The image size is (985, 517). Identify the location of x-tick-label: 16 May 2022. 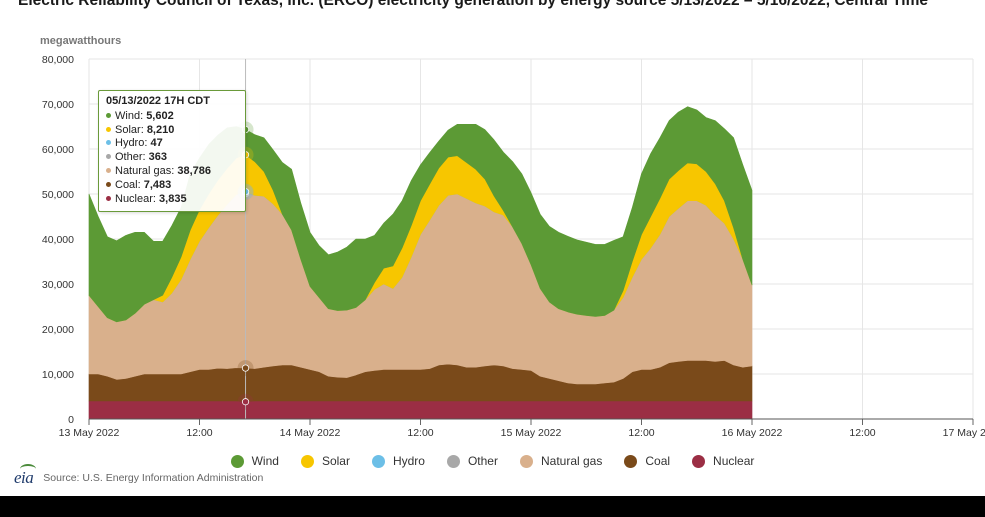
(752, 433).